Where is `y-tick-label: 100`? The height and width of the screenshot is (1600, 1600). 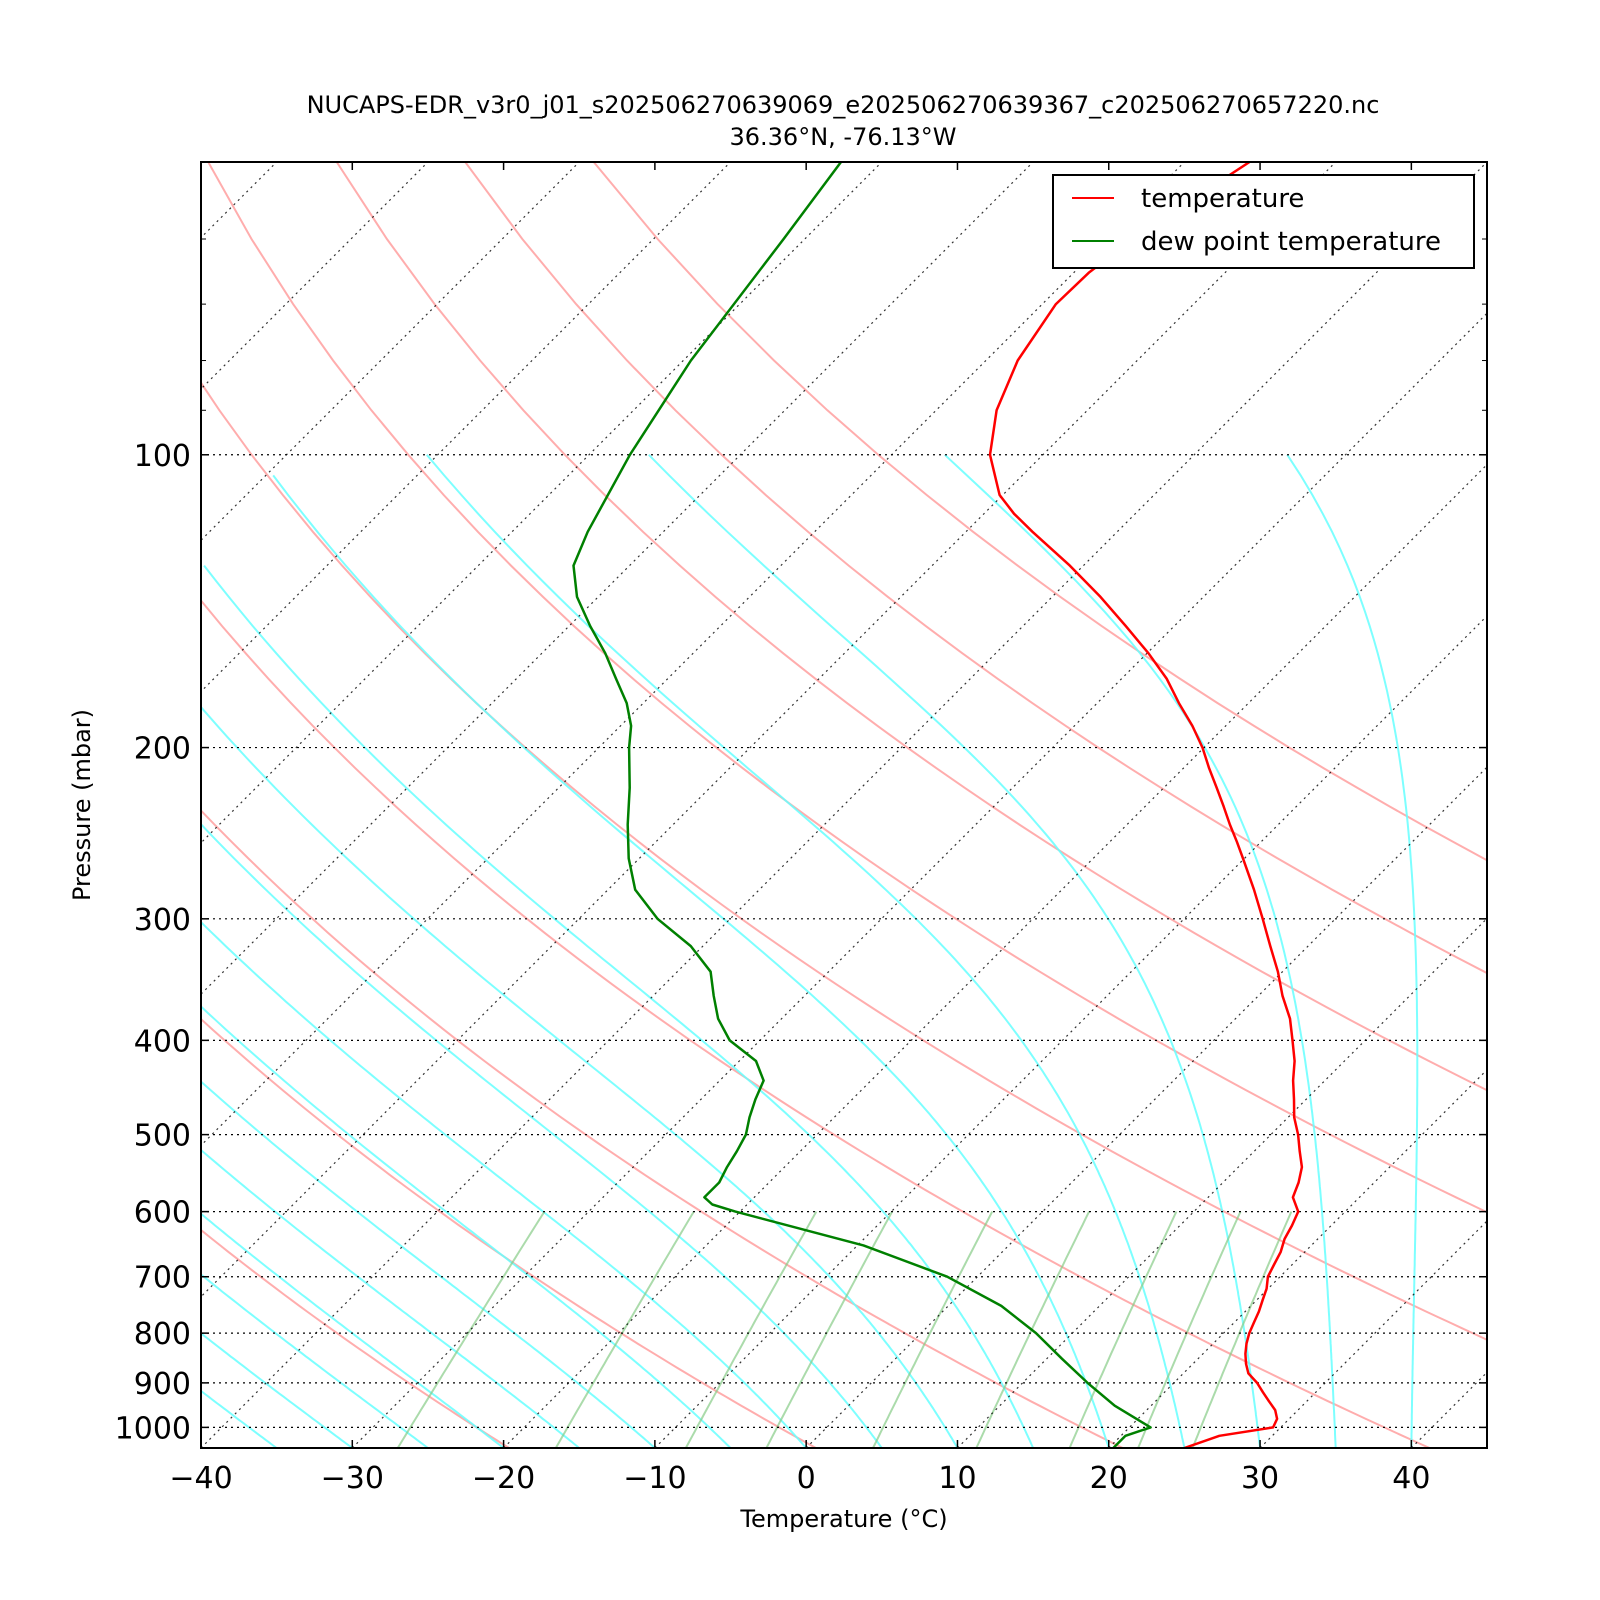
y-tick-label: 100 is located at coordinates (162, 456).